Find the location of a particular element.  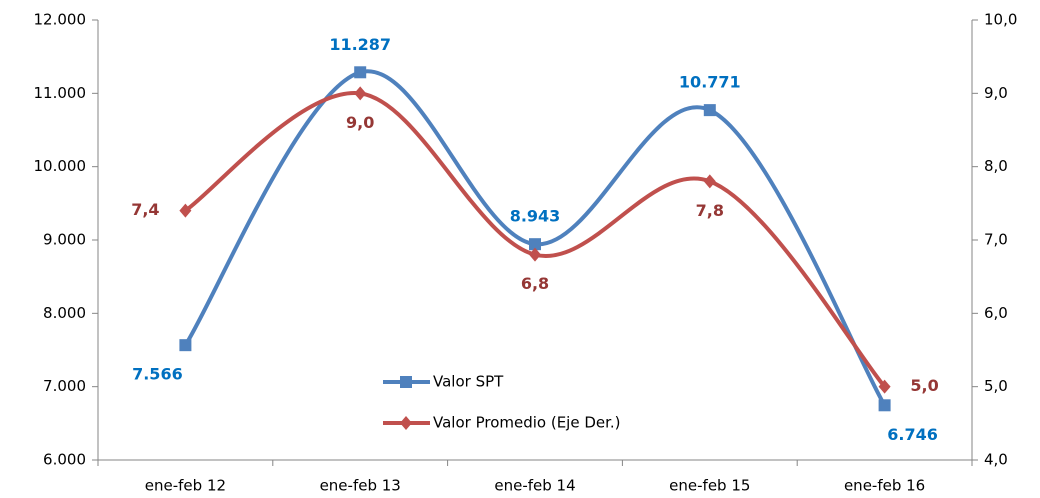

data-label: 7.566 is located at coordinates (157, 374).